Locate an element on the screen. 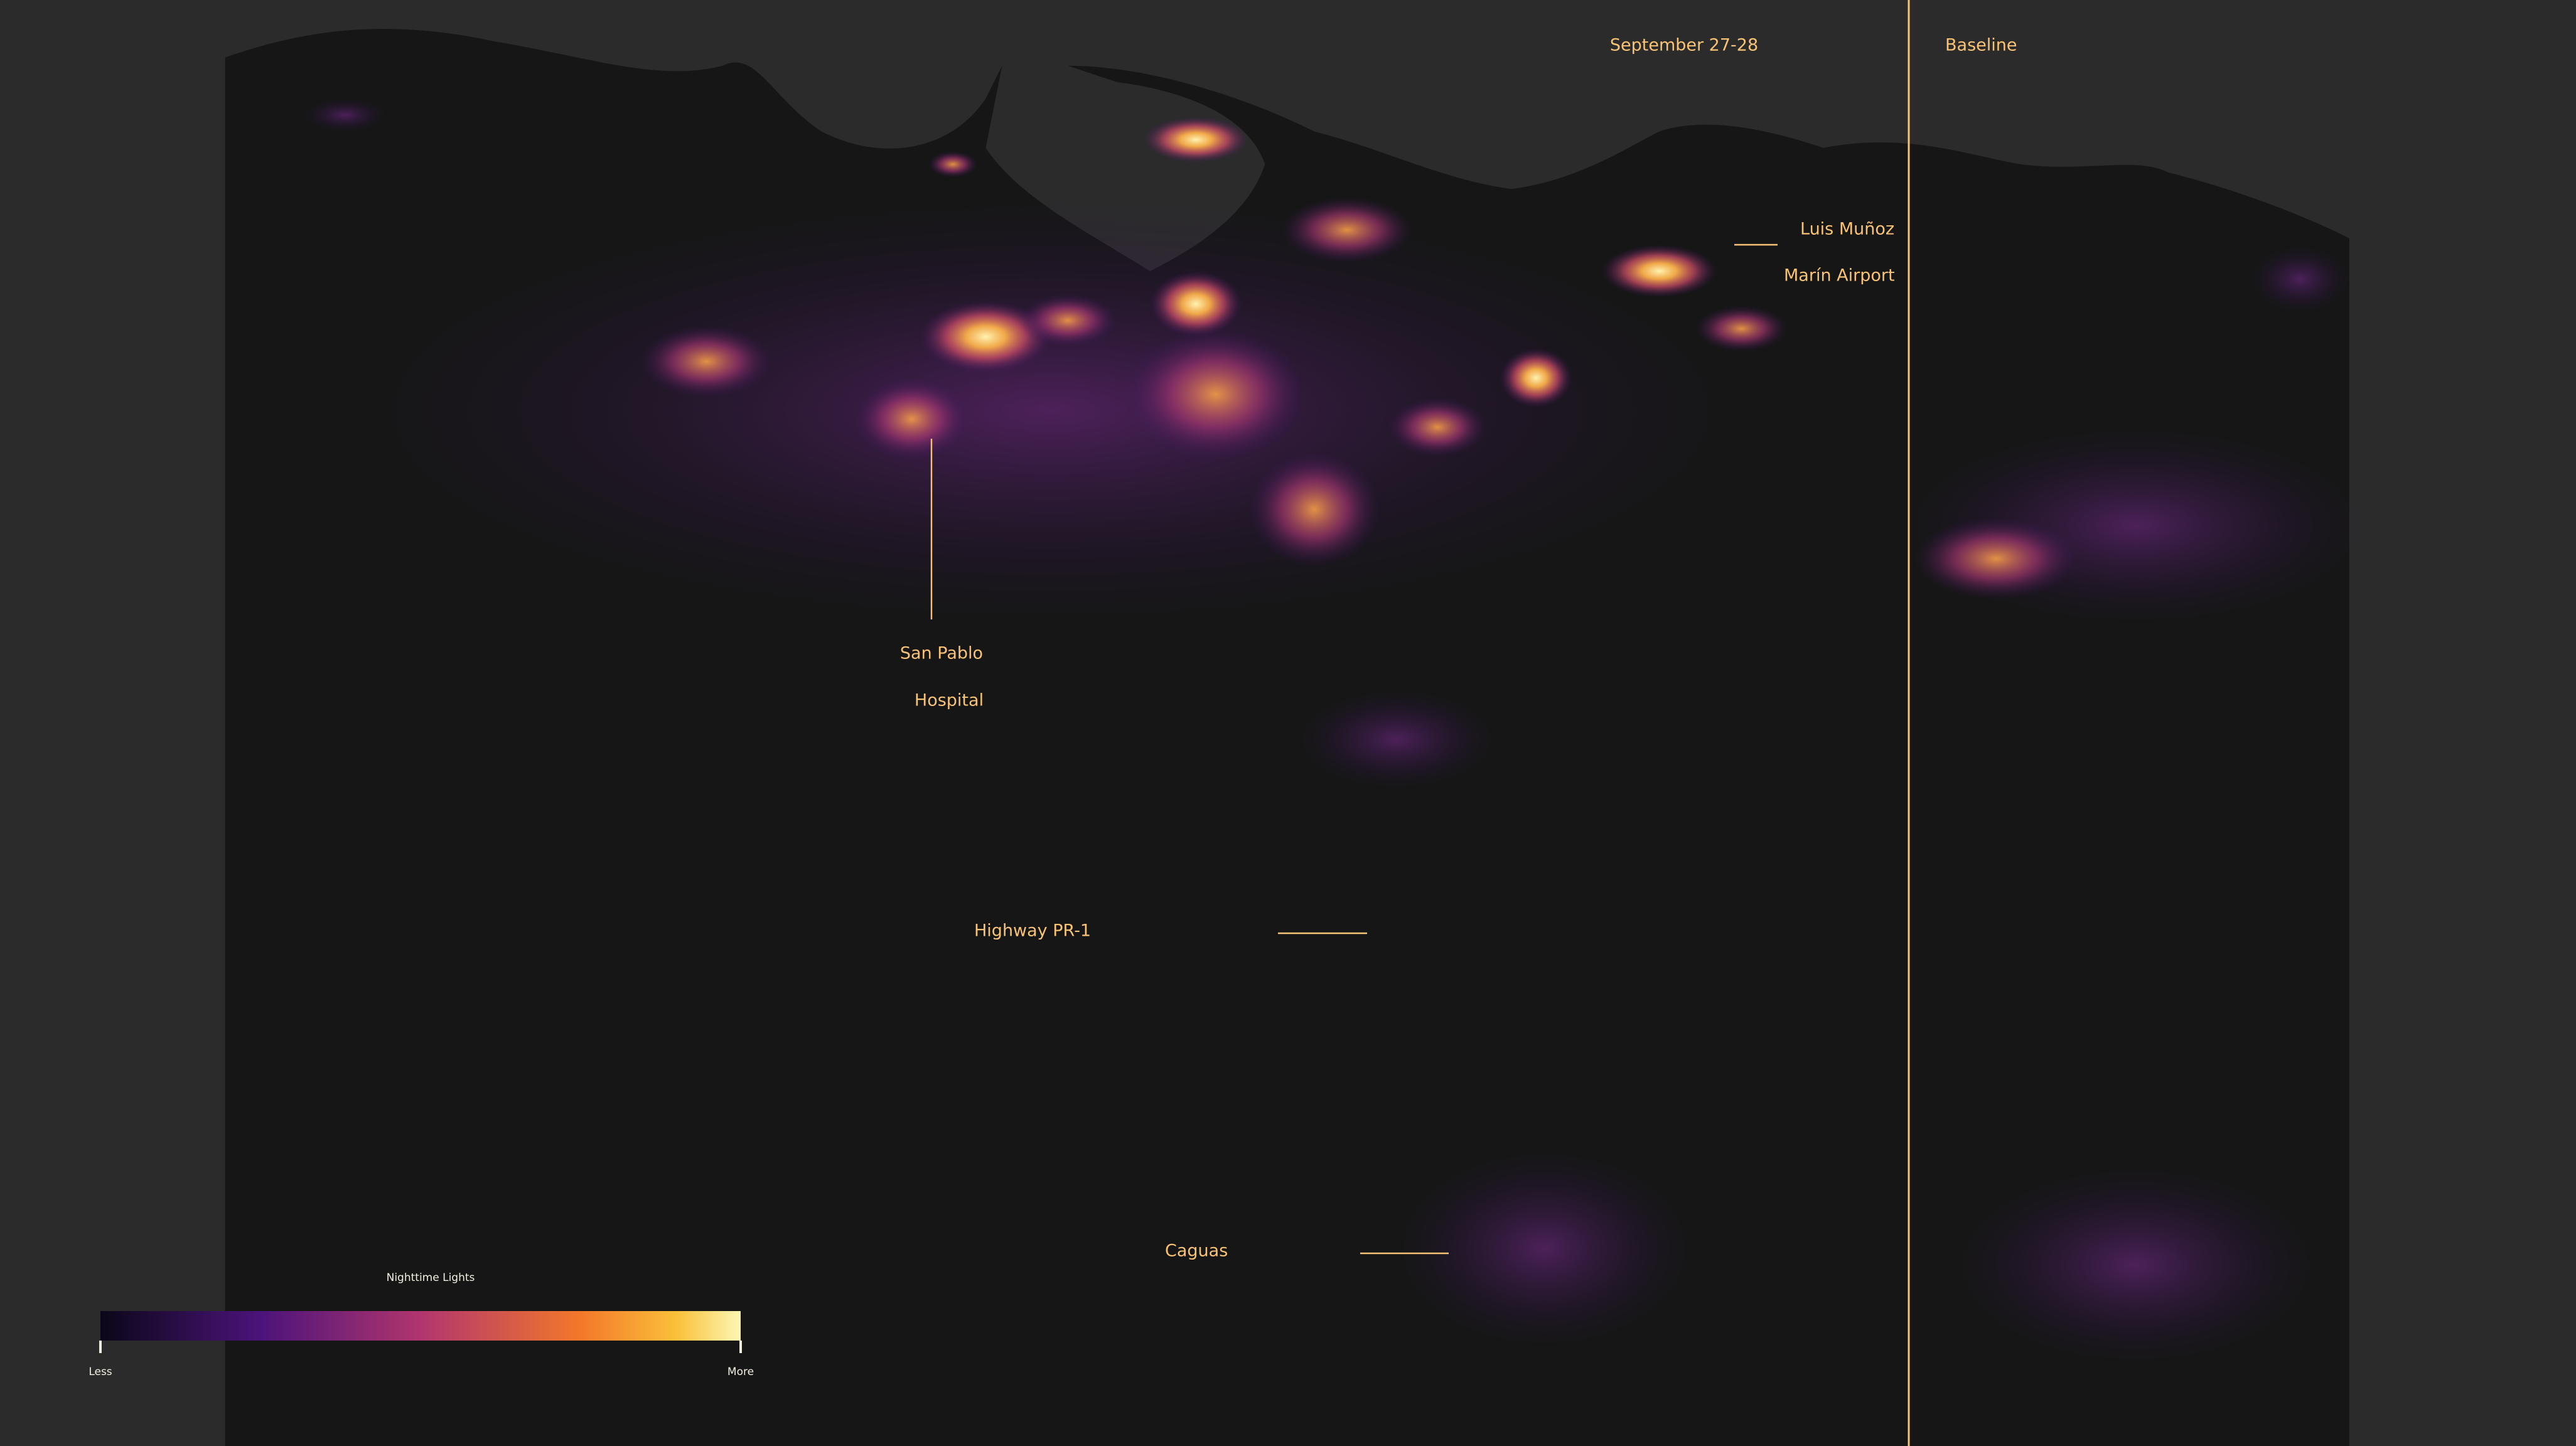 The height and width of the screenshot is (1446, 2576). annotation: San Pablo is located at coordinates (941, 653).